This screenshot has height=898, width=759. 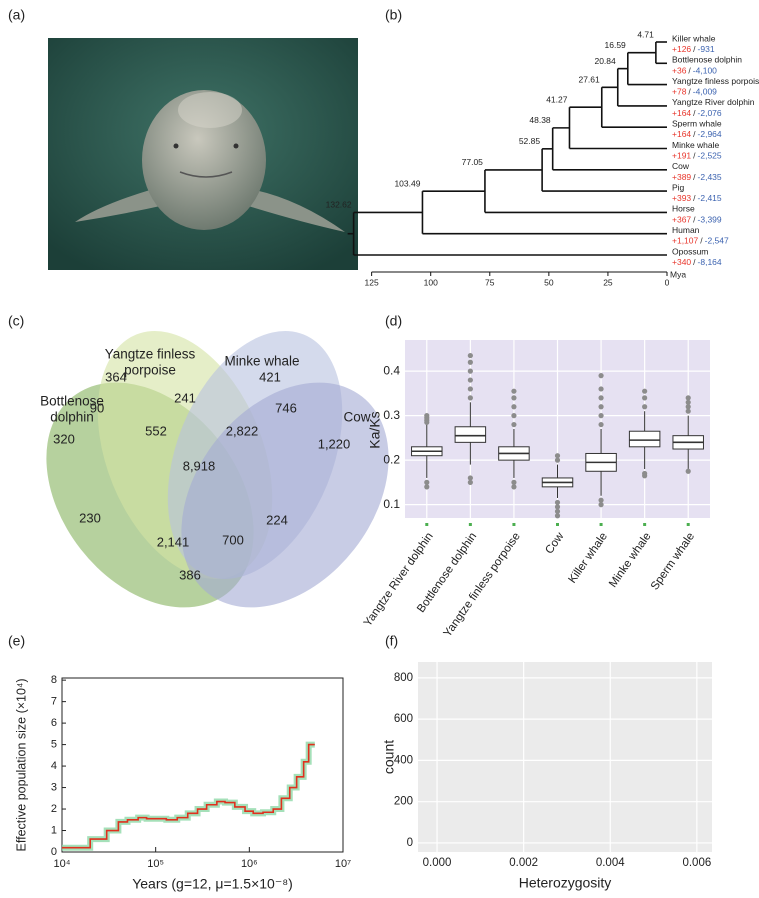 I want to click on y-tick-label: 2, so click(x=54, y=809).